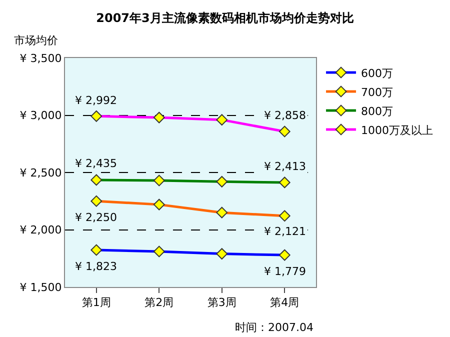 The width and height of the screenshot is (450, 337). Describe the element at coordinates (397, 130) in the screenshot. I see `legend-label: 1000万及以上` at that location.